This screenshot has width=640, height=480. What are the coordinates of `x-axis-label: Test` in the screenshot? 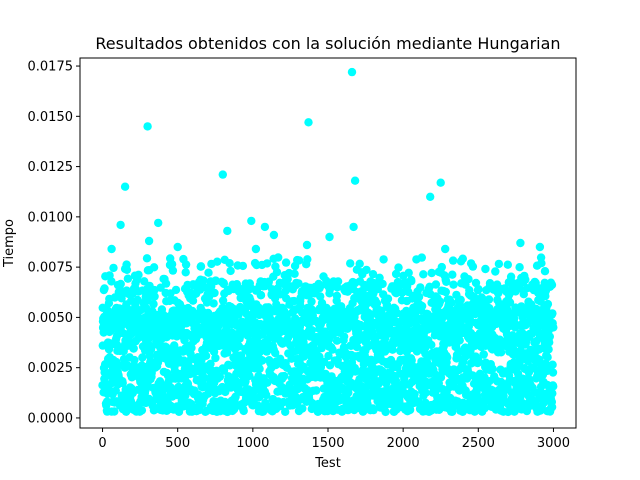 It's located at (327, 463).